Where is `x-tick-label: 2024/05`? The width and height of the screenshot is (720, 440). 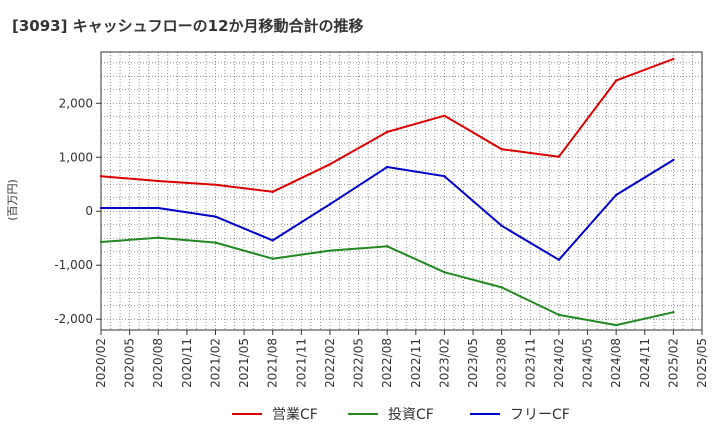
x-tick-label: 2024/05 is located at coordinates (588, 363).